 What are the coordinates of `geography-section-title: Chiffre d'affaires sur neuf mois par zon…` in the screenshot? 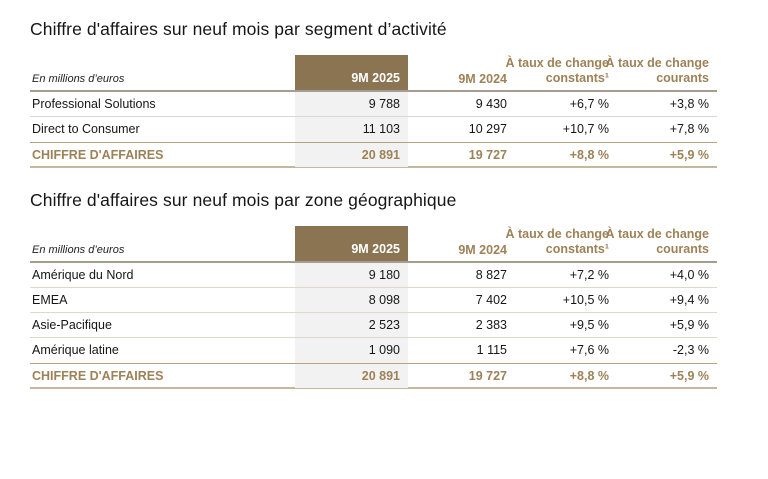 It's located at (243, 200).